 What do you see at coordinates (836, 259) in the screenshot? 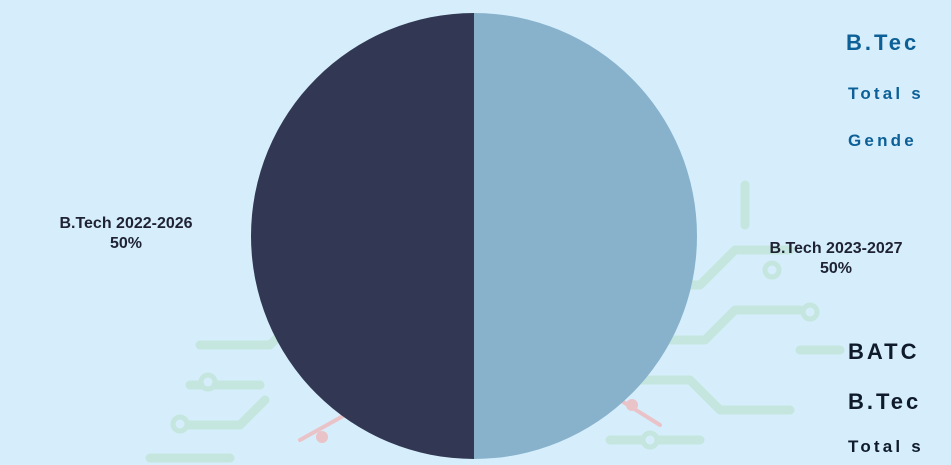
I see `slice-label-right: B.Tech 2023-2027 50%` at bounding box center [836, 259].